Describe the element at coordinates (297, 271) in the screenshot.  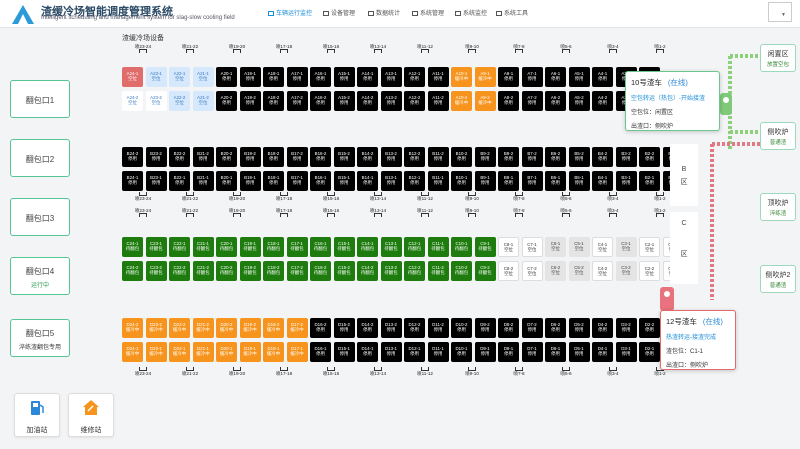
I see `slag-pot-cell: C17-2 待翻包` at that location.